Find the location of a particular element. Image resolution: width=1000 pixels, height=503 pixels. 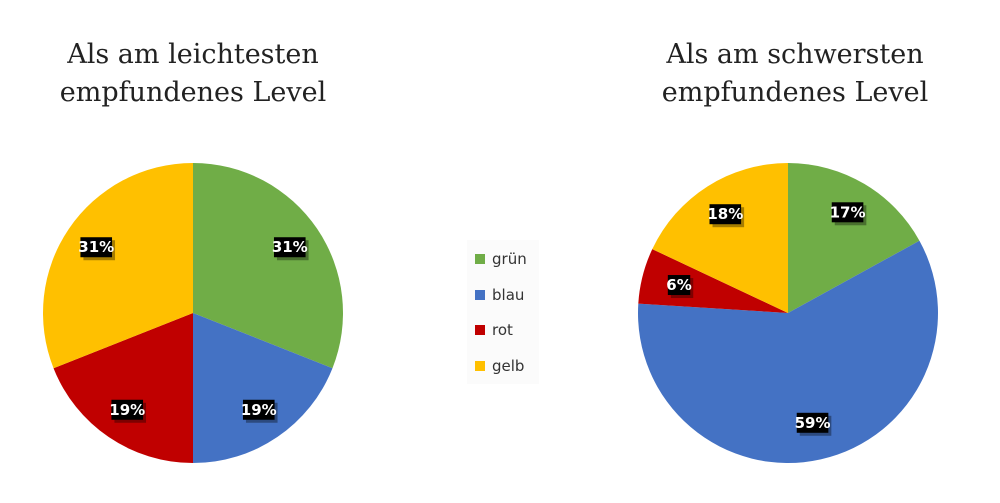

pie-slice-easiest-gelb is located at coordinates (118, 266).